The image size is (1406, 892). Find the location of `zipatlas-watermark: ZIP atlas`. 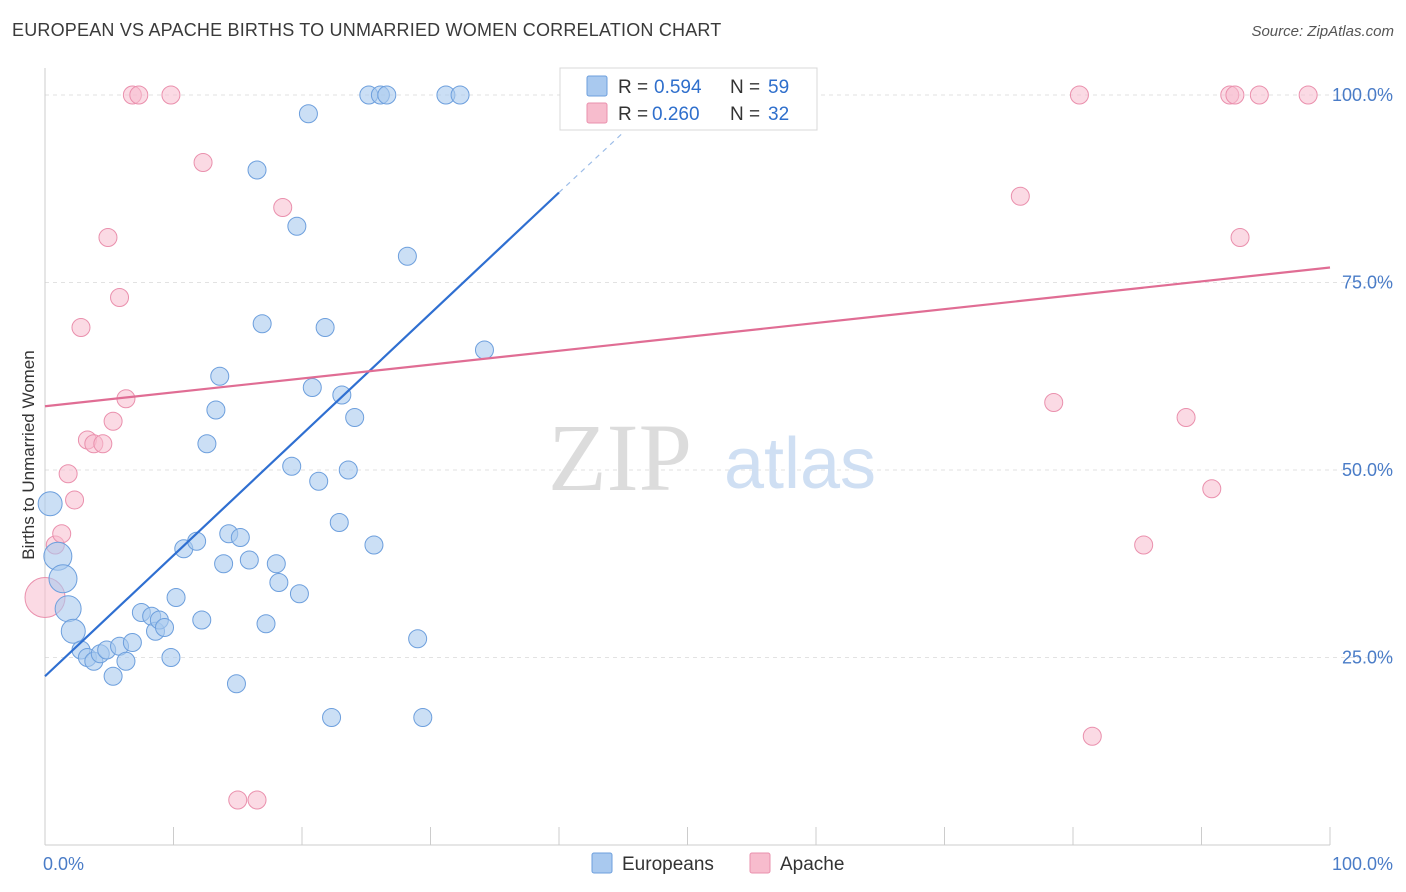

zipatlas-watermark: ZIP atlas is located at coordinates (712, 457).